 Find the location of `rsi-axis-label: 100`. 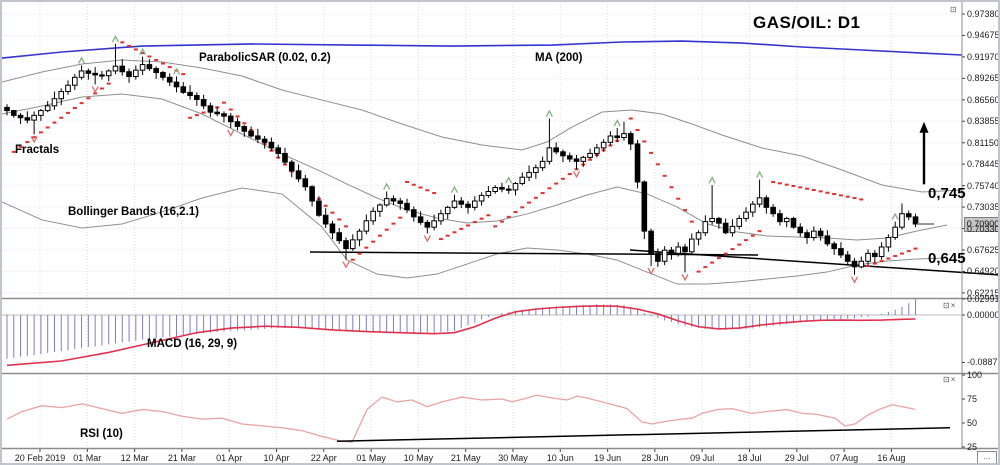

rsi-axis-label: 100 is located at coordinates (975, 375).